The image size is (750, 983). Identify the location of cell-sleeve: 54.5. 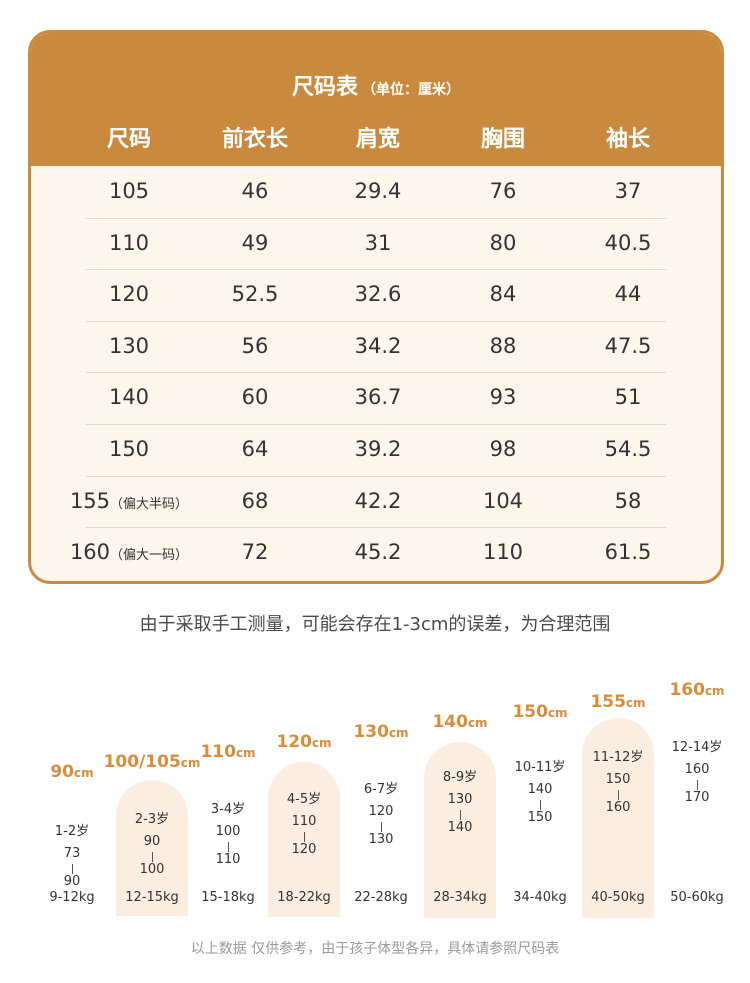
(628, 450).